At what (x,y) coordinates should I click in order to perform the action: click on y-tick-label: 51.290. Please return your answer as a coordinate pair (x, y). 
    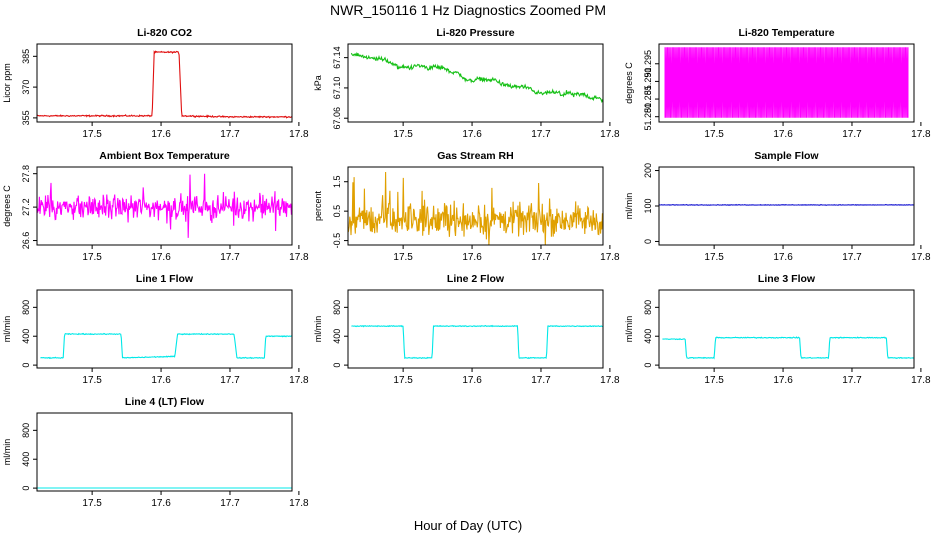
    Looking at the image, I should click on (648, 82).